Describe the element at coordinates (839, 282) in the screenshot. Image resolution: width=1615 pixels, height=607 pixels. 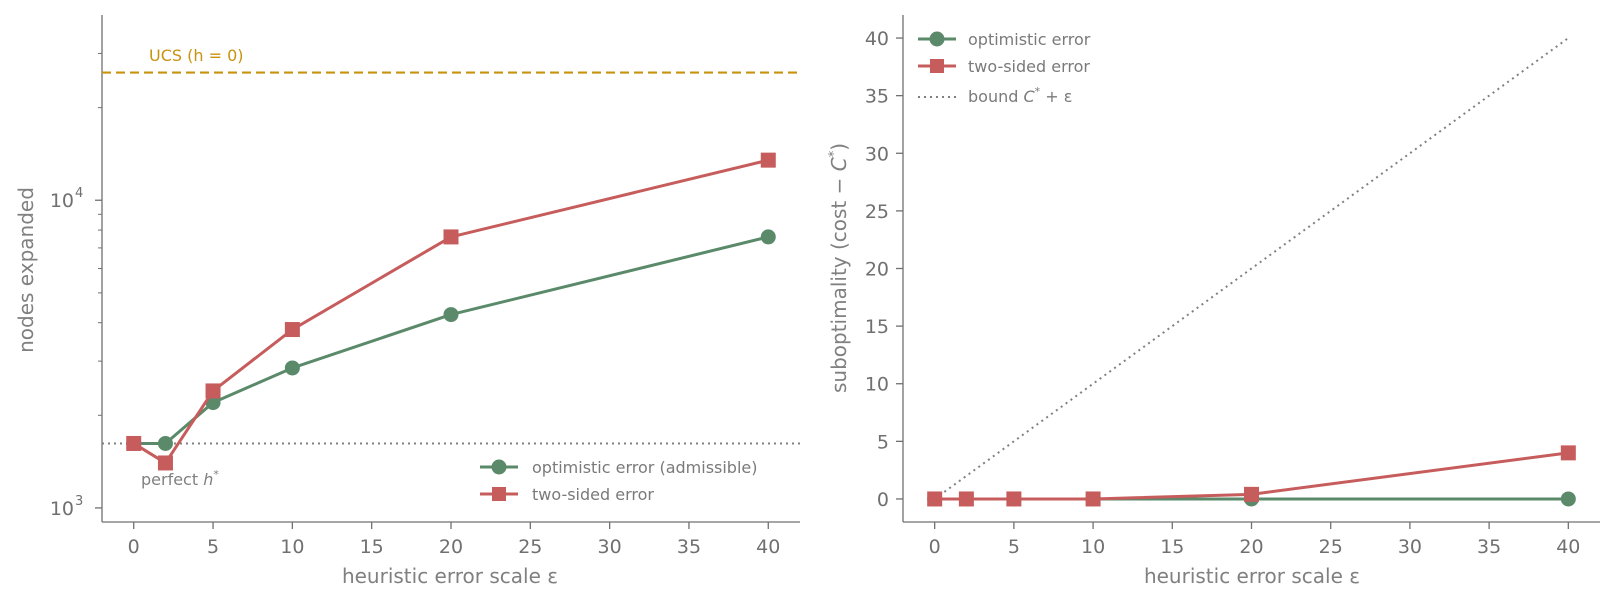
I see `right-y-label-text: suboptimality (cost −` at that location.